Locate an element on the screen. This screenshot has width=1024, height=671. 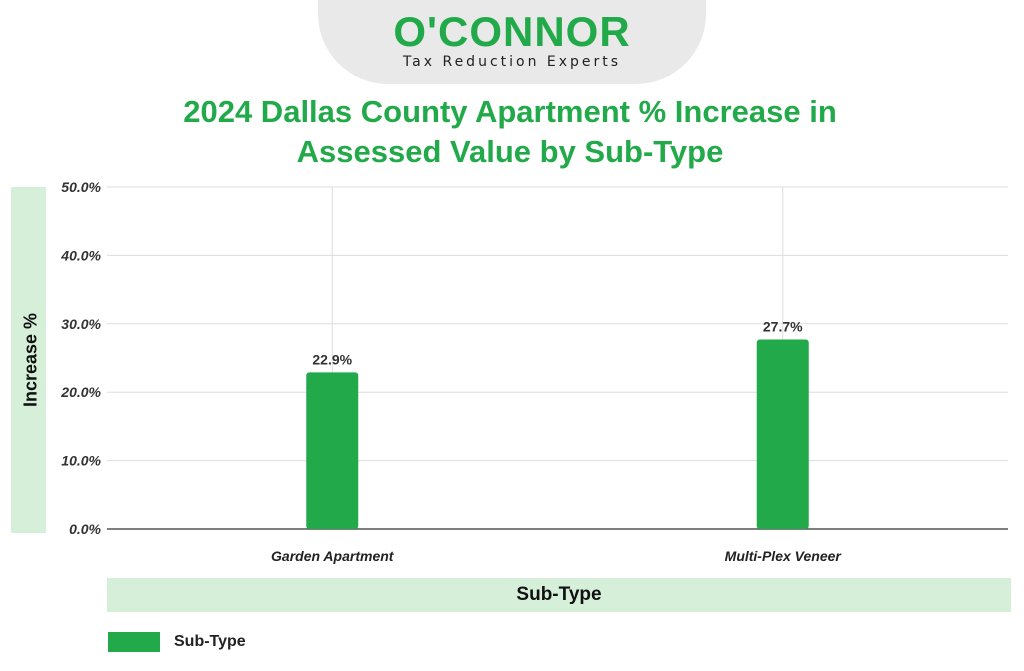
y-tick-label: 50.0% is located at coordinates (81, 187).